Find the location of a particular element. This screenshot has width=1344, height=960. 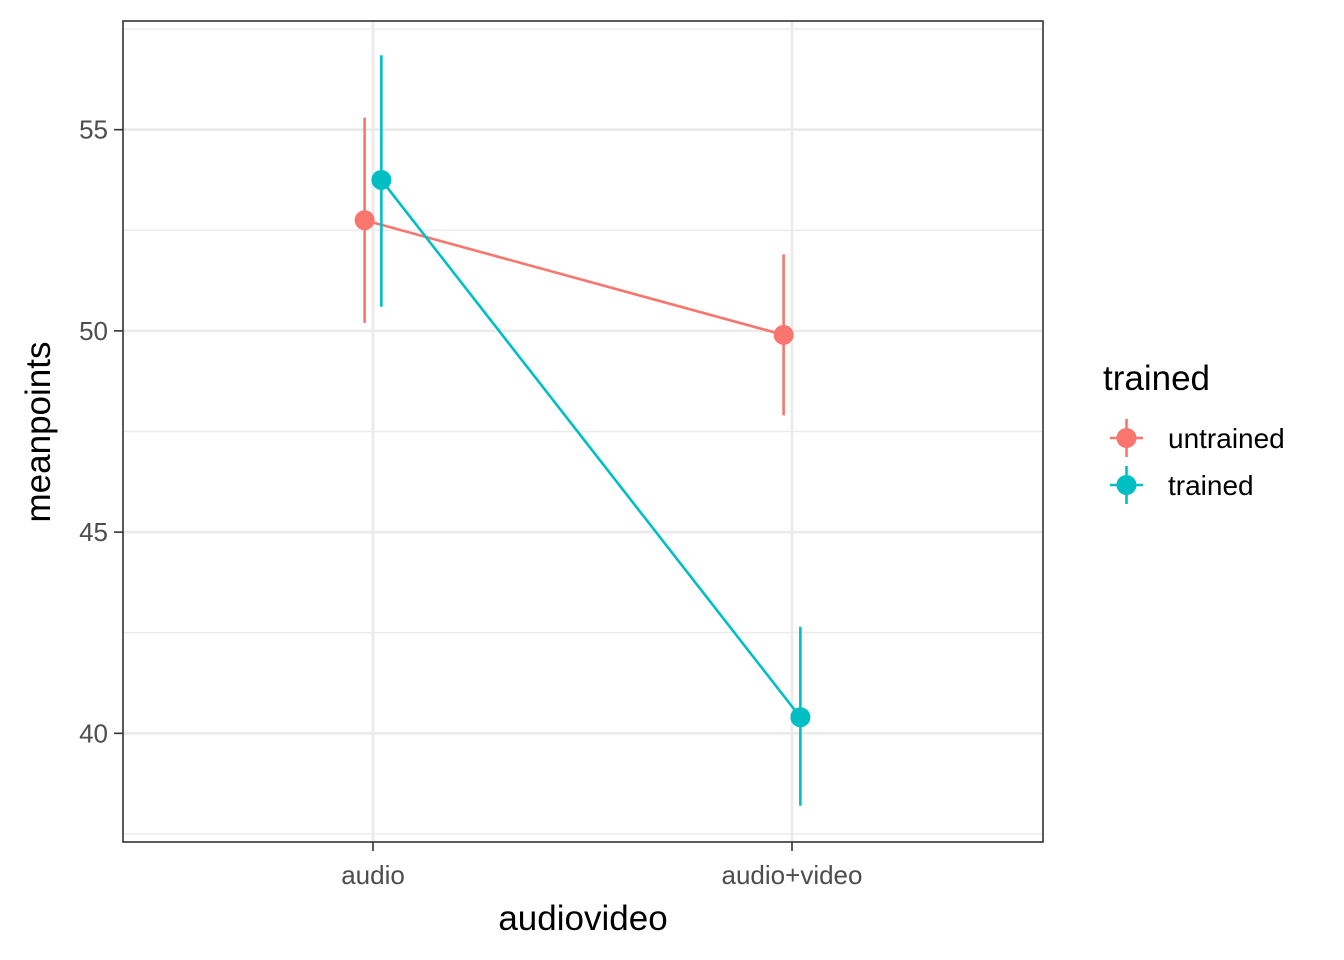

legend-item-untrained: untrained is located at coordinates (1197, 438).